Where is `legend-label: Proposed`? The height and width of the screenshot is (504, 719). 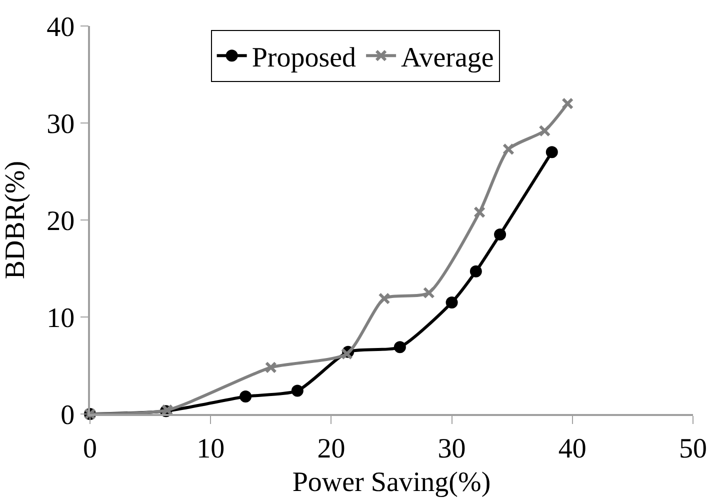
legend-label: Proposed is located at coordinates (304, 58).